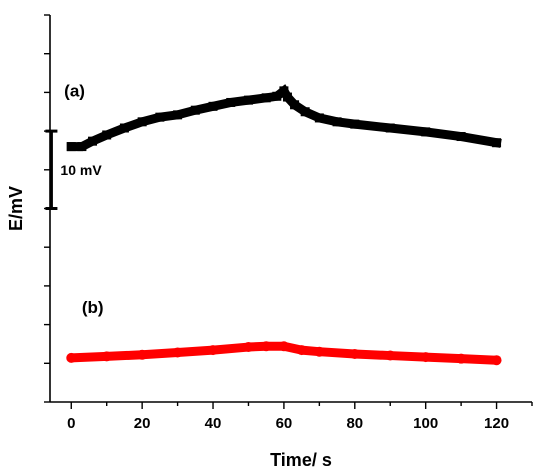  I want to click on y-axis-title: E/mV, so click(16, 208).